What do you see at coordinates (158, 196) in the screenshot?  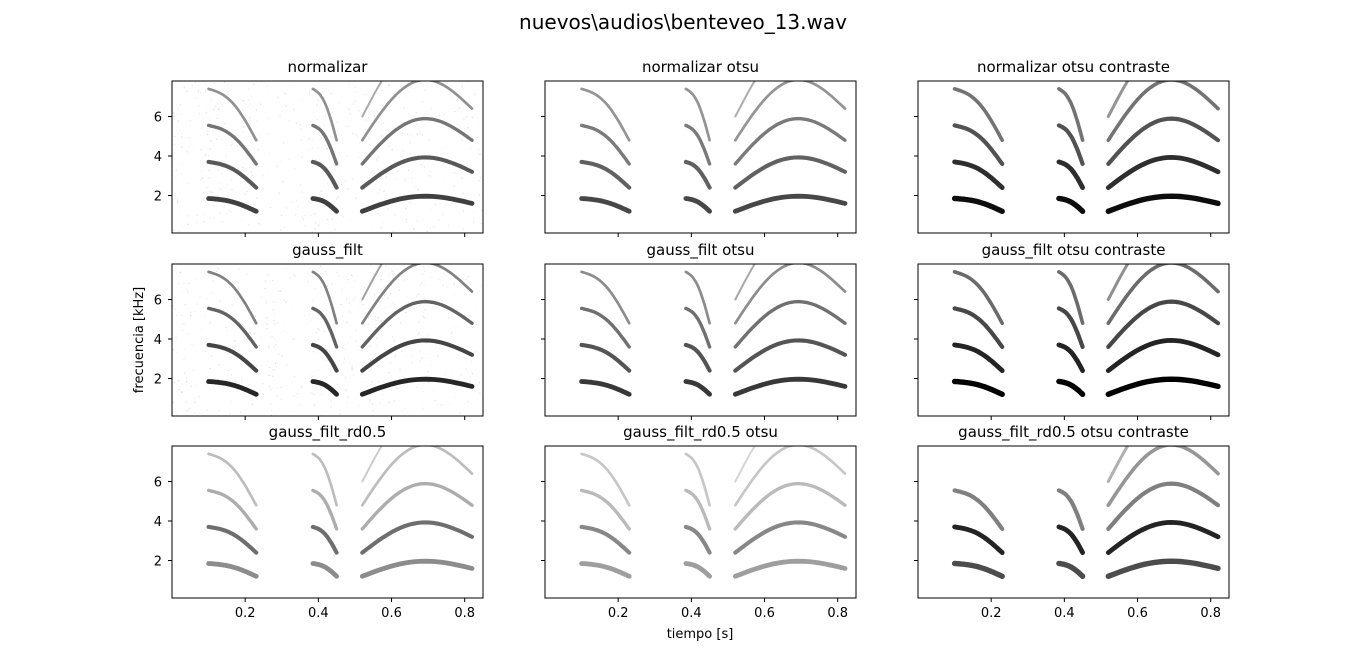 I see `y-tick-label: 2` at bounding box center [158, 196].